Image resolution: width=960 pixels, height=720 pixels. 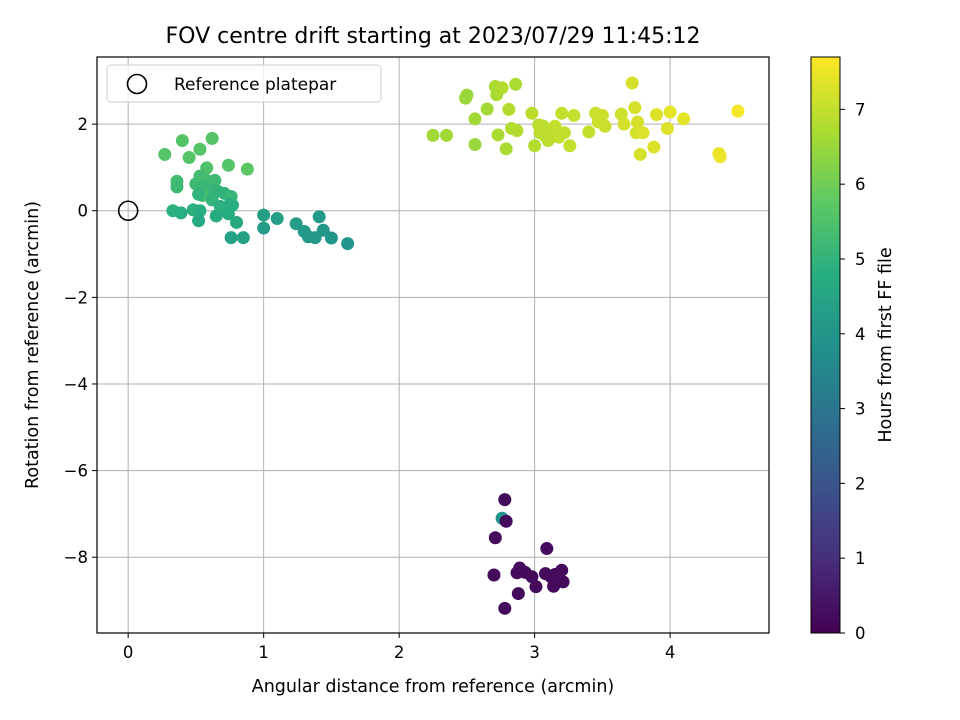 I want to click on x-axis-label: Angular distance from reference (arcmin), so click(x=433, y=687).